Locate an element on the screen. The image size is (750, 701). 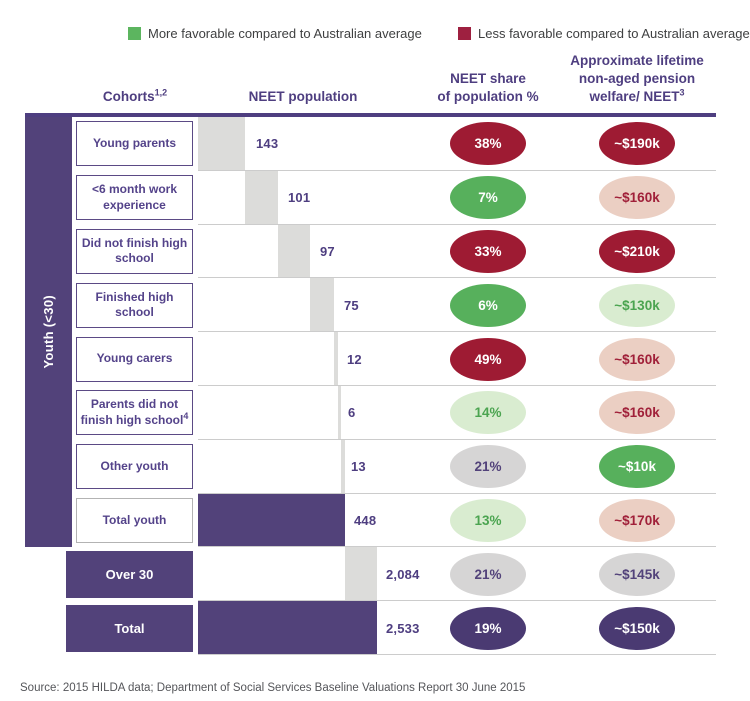
table-row-young-parents: 143 38% ~$190k Young parents is located at coordinates (375, 144).